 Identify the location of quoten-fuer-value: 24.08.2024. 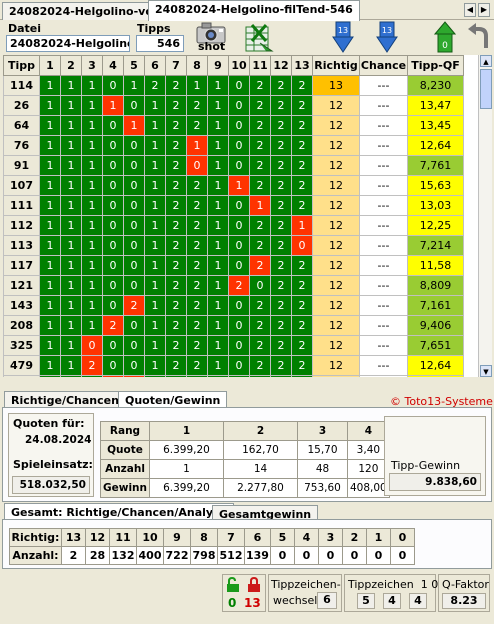
(58, 440).